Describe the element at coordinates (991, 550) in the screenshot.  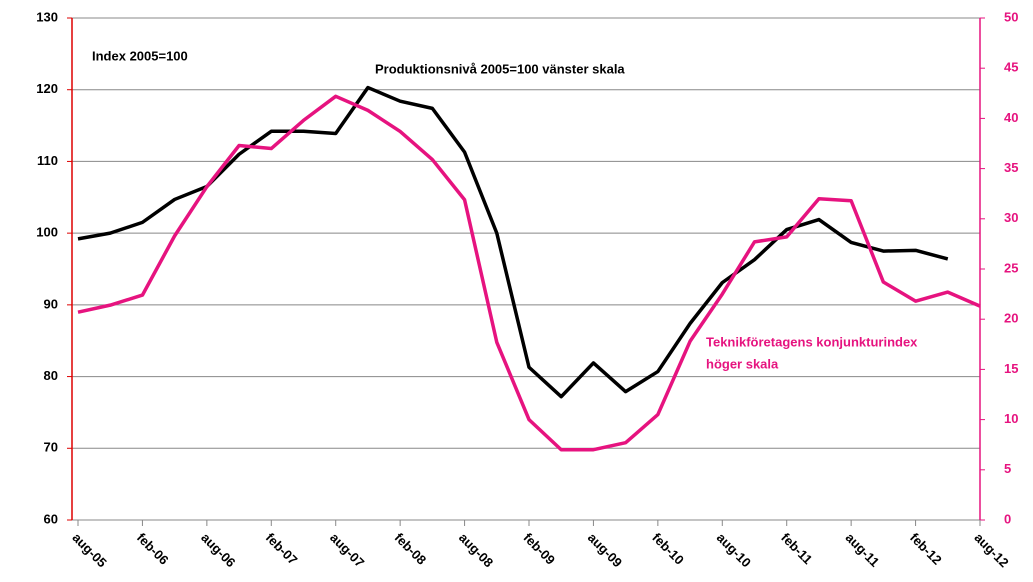
I see `x-tick-label: aug-12` at that location.